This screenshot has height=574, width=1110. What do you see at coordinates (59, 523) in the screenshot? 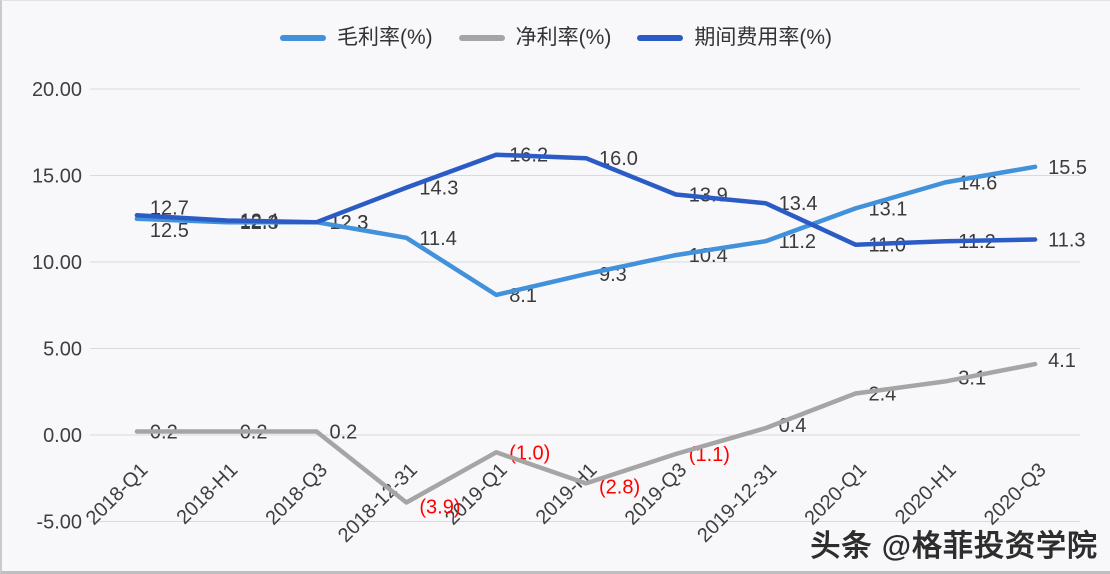
I see `y-tick-label: -5.00` at bounding box center [59, 523].